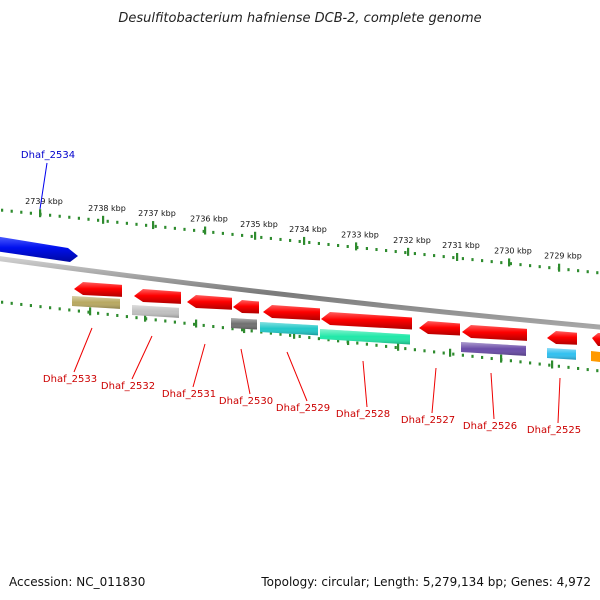 The height and width of the screenshot is (600, 600). What do you see at coordinates (412, 240) in the screenshot?
I see `scale-tick-label: 2732 kbp` at bounding box center [412, 240].